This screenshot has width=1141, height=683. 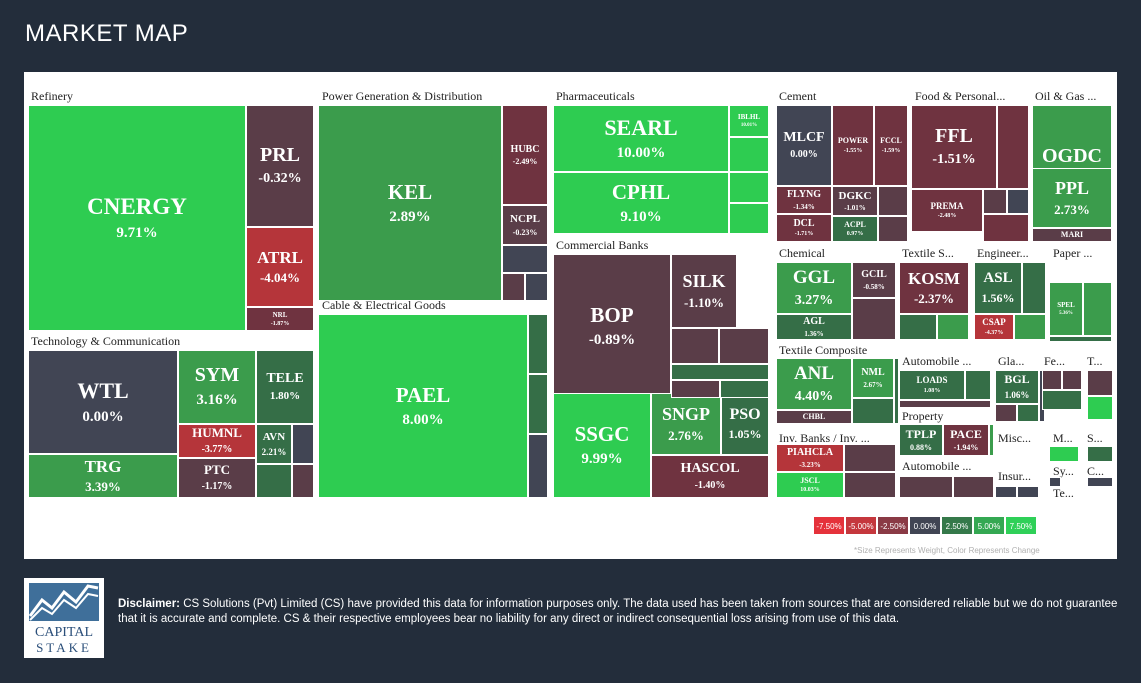 I want to click on stock-tile-fccl: FCCL -1.59%, so click(x=891, y=145).